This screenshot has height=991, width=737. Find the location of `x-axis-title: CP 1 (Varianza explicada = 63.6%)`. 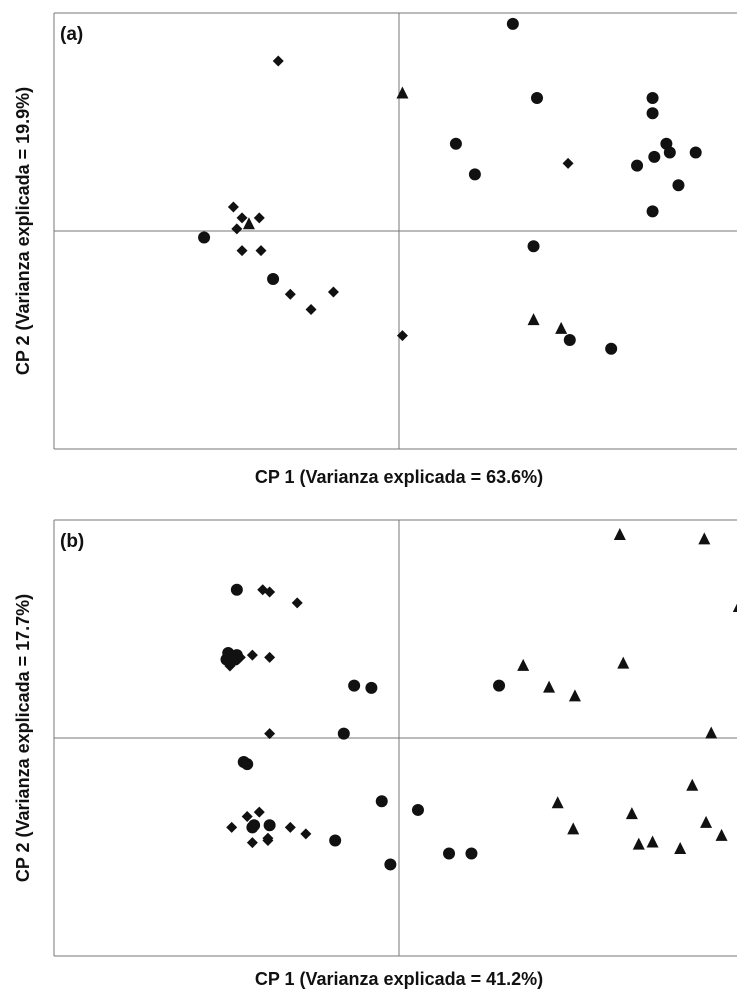

x-axis-title: CP 1 (Varianza explicada = 63.6%) is located at coordinates (399, 477).